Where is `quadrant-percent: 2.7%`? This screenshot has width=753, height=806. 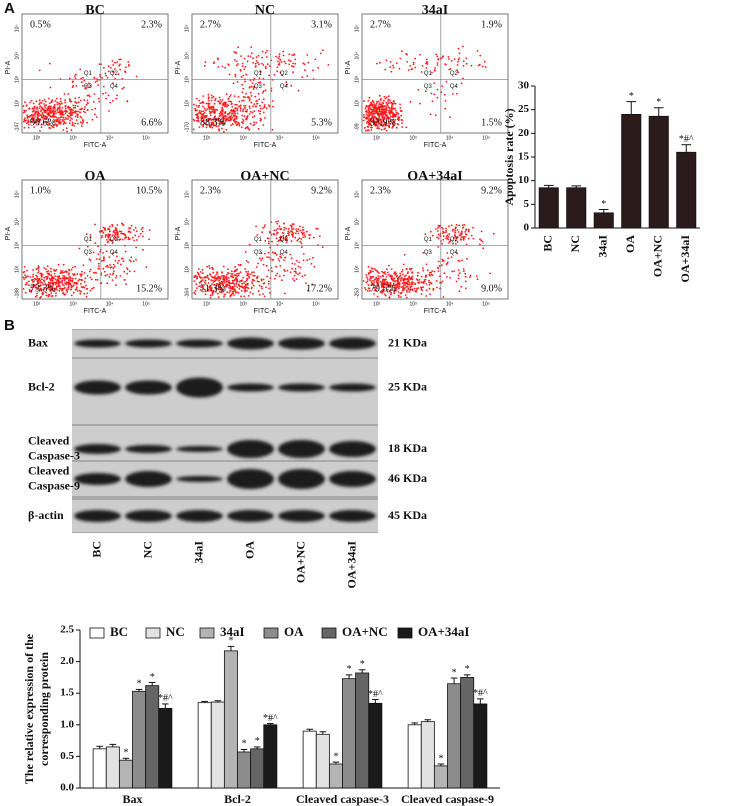 quadrant-percent: 2.7% is located at coordinates (380, 24).